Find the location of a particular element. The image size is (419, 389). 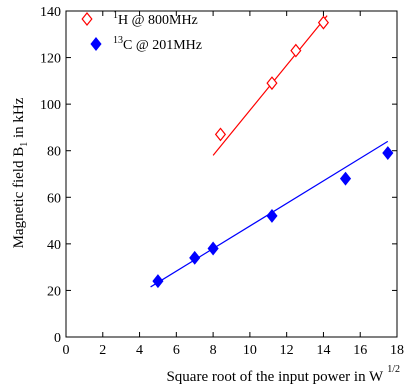

c13-legend-isotope: 13 is located at coordinates (118, 40).